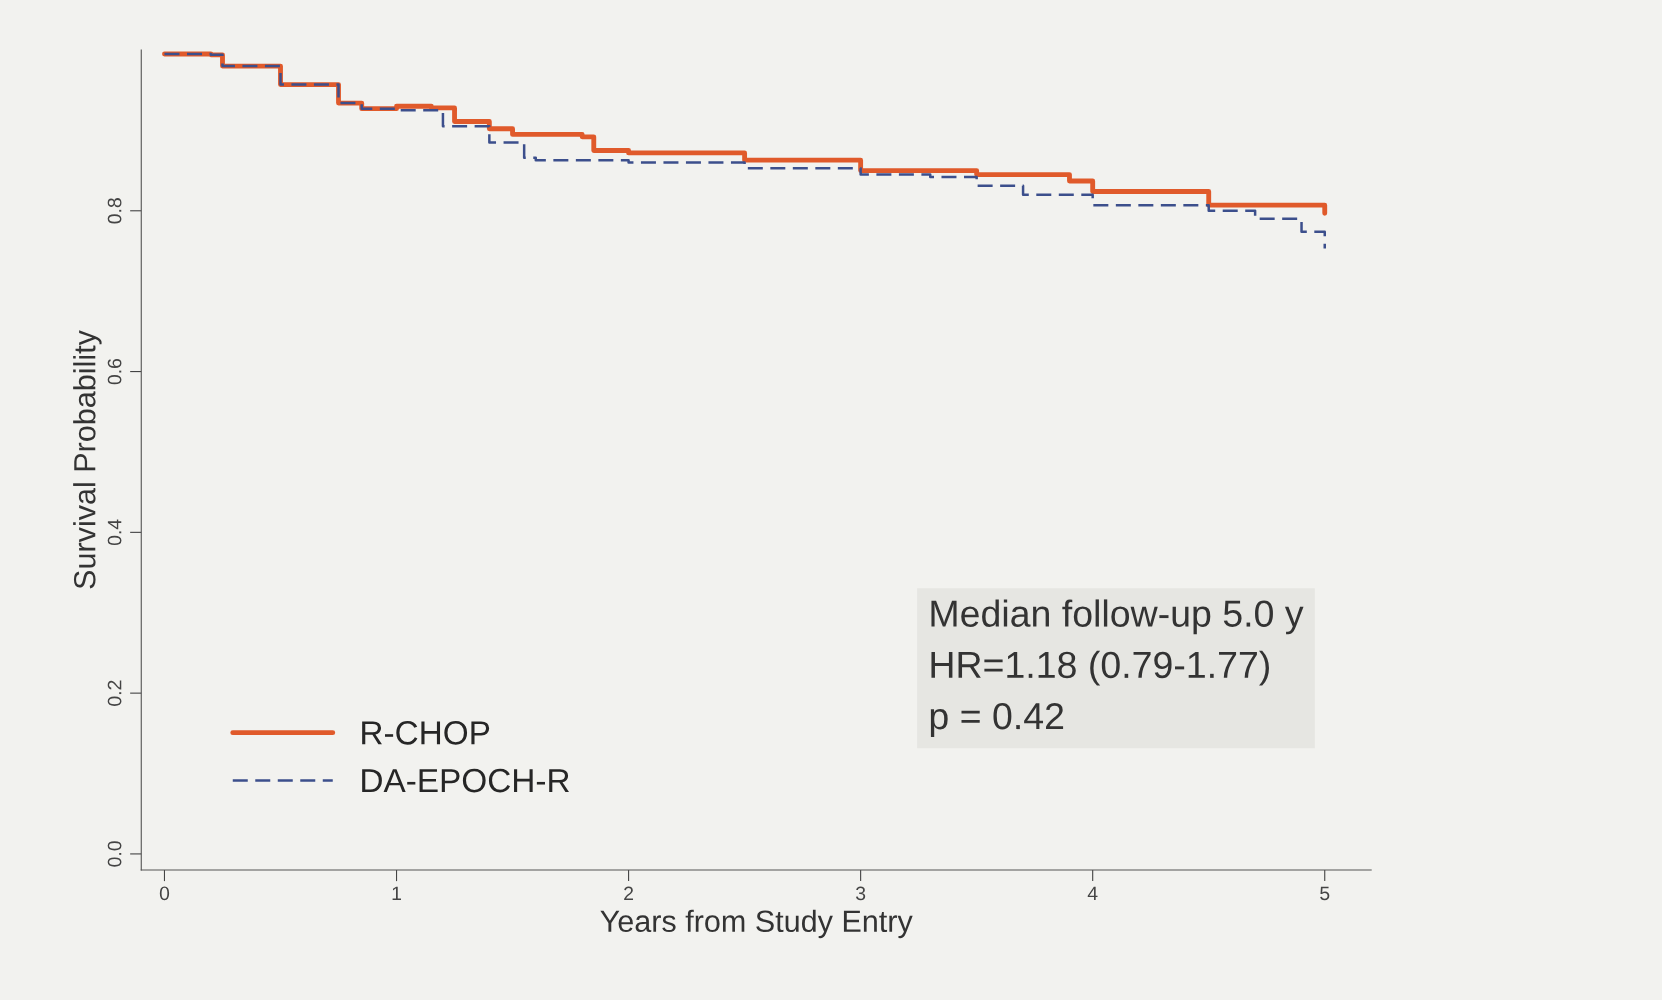  What do you see at coordinates (860, 893) in the screenshot?
I see `x-tick-label: 3` at bounding box center [860, 893].